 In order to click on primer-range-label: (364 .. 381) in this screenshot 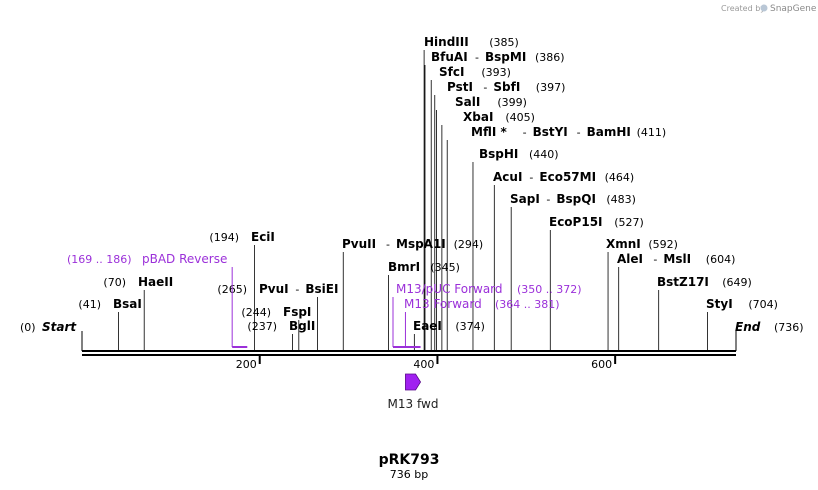, I will do `click(527, 304)`.